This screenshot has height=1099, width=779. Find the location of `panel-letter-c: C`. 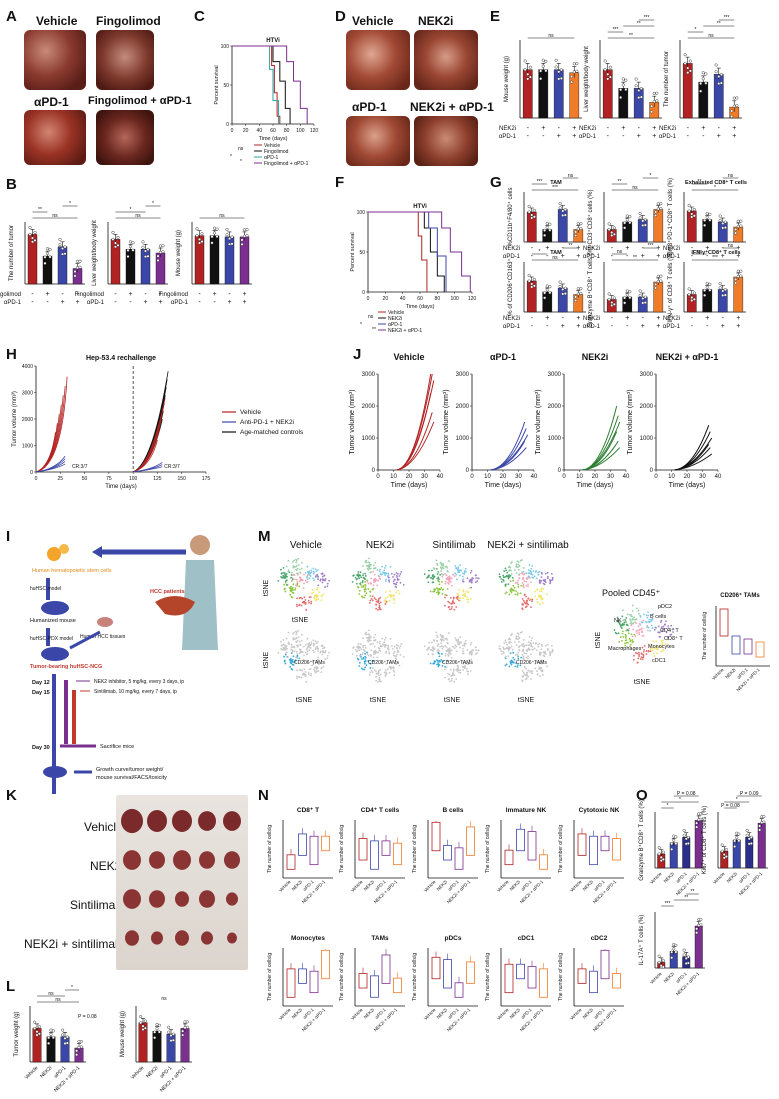

panel-letter-c: C is located at coordinates (199, 16).